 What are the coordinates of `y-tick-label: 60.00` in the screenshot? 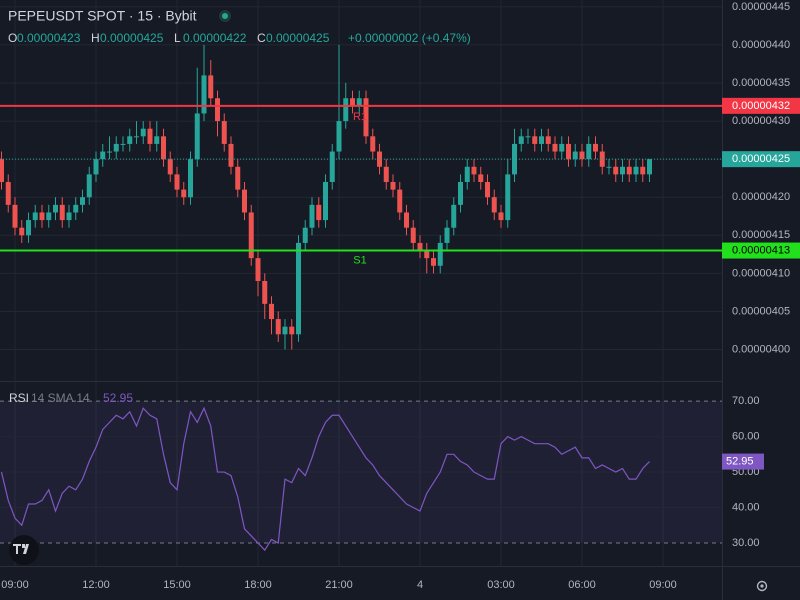 It's located at (746, 436).